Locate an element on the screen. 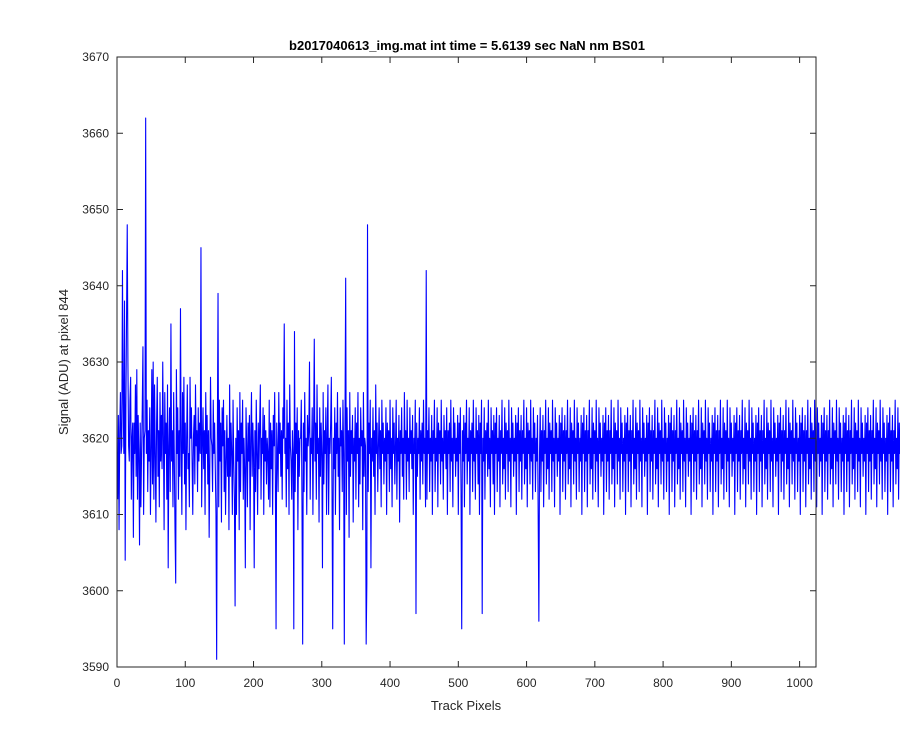 The width and height of the screenshot is (900, 755). y-tick-label: 3620 is located at coordinates (95, 438).